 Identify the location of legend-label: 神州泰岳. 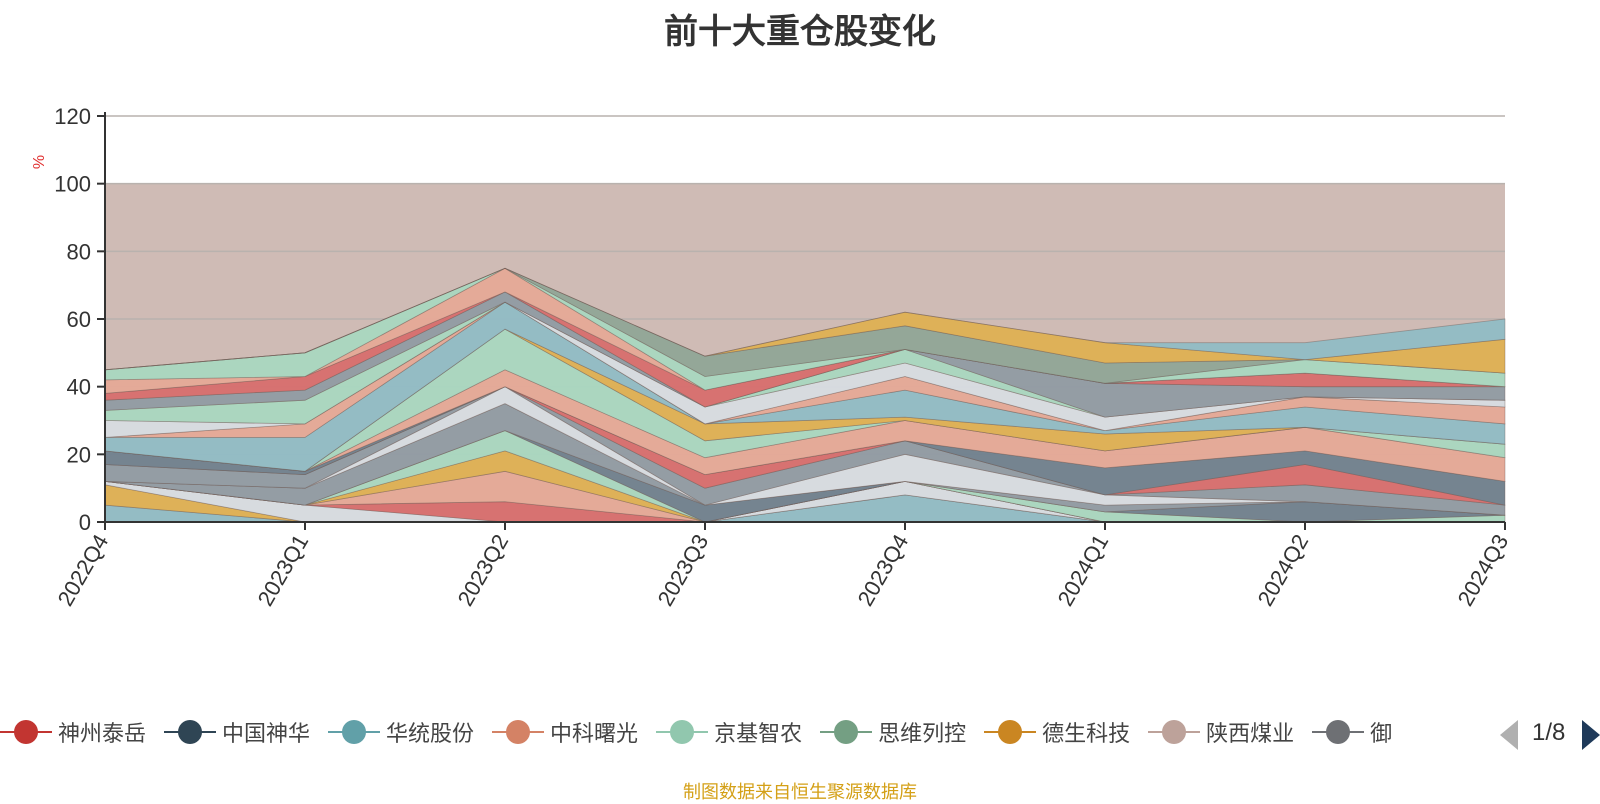
(102, 733).